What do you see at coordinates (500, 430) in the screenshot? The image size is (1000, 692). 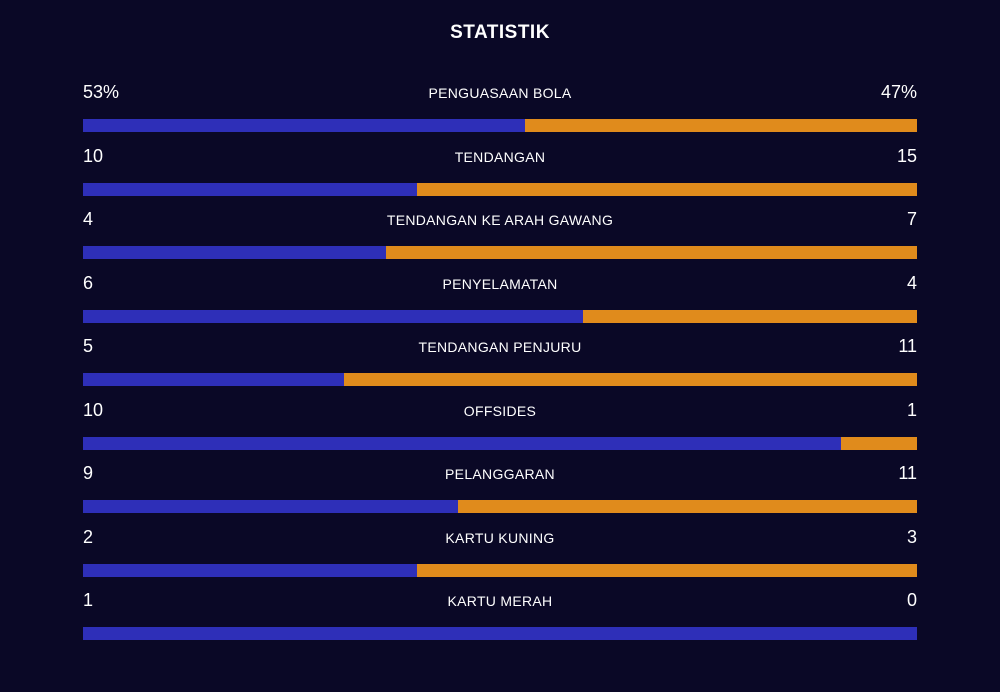 I see `stat-row: 10 OFFSIDES 1` at bounding box center [500, 430].